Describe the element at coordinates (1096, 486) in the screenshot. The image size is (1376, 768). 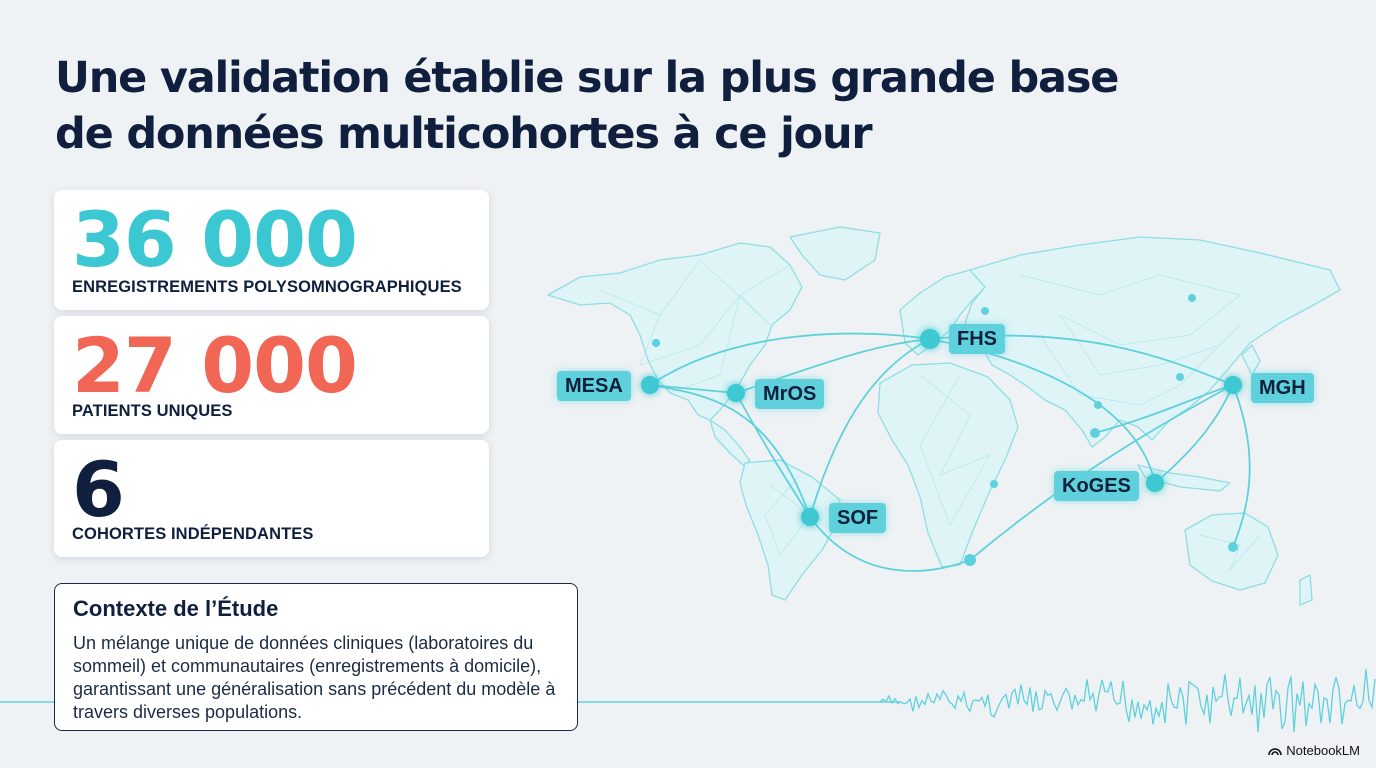
I see `label-koges: KoGES` at that location.